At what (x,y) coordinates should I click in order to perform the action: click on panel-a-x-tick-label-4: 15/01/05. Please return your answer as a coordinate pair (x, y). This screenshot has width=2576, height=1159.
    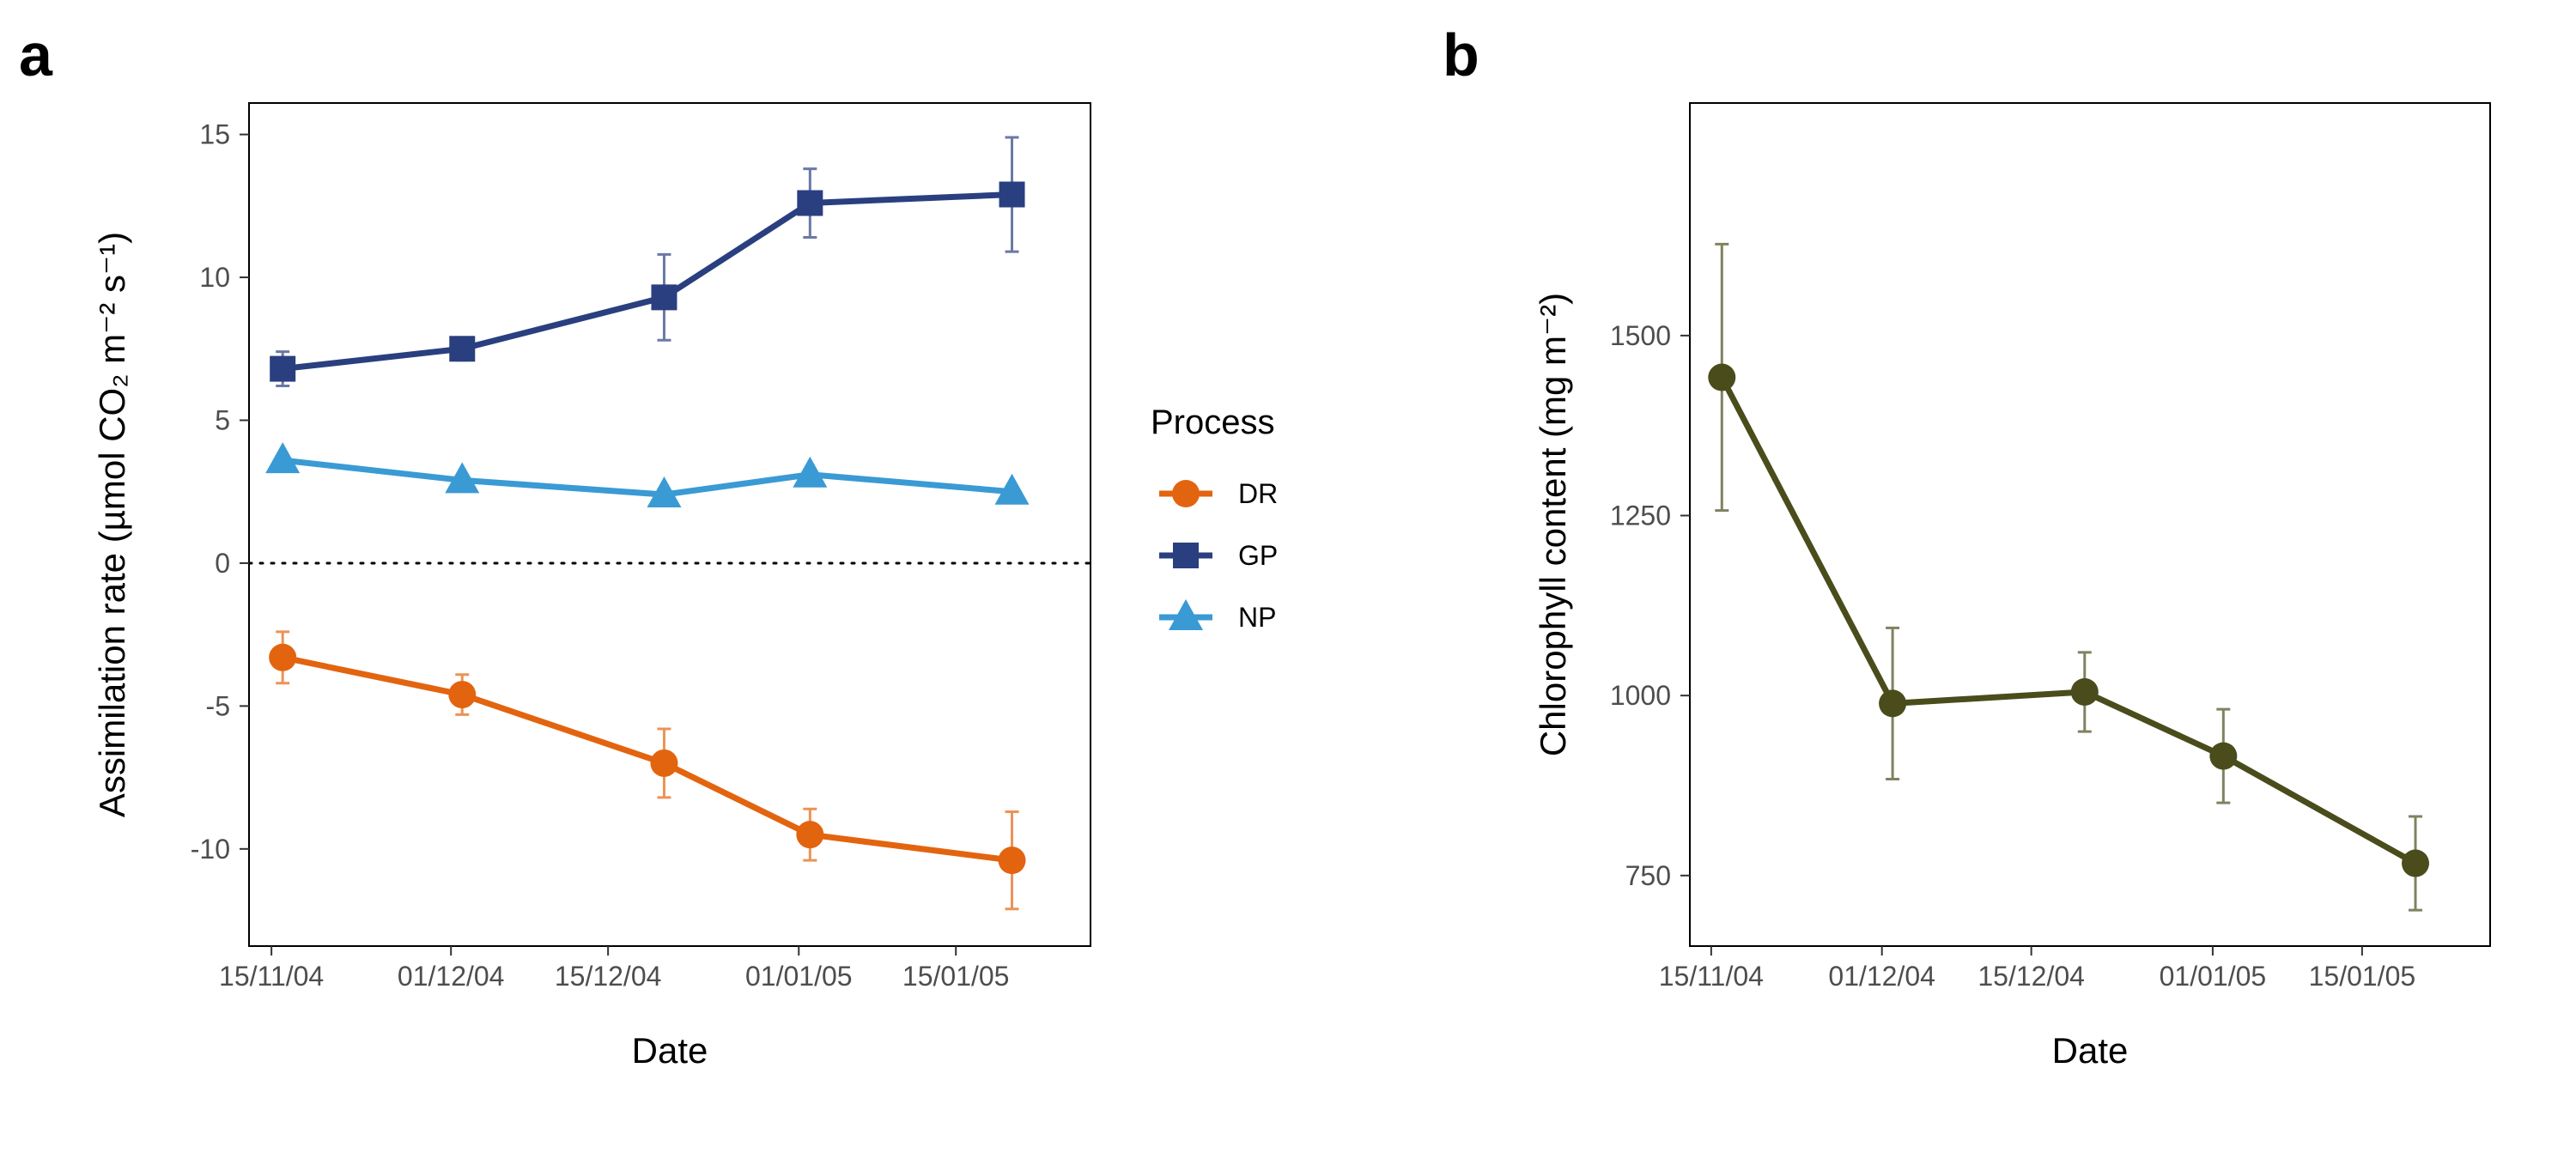
    Looking at the image, I should click on (956, 977).